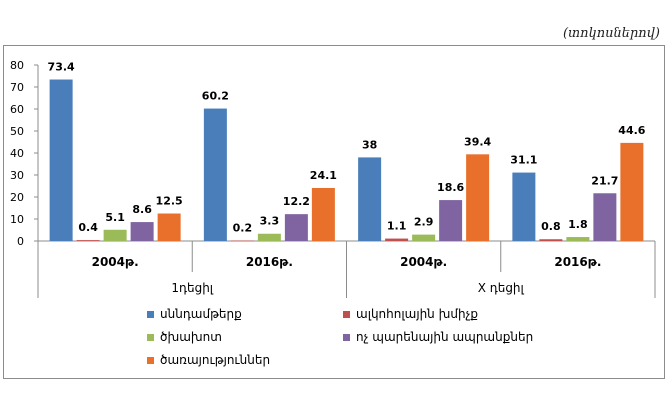 The height and width of the screenshot is (408, 670). I want to click on data-label: 0.2, so click(243, 228).